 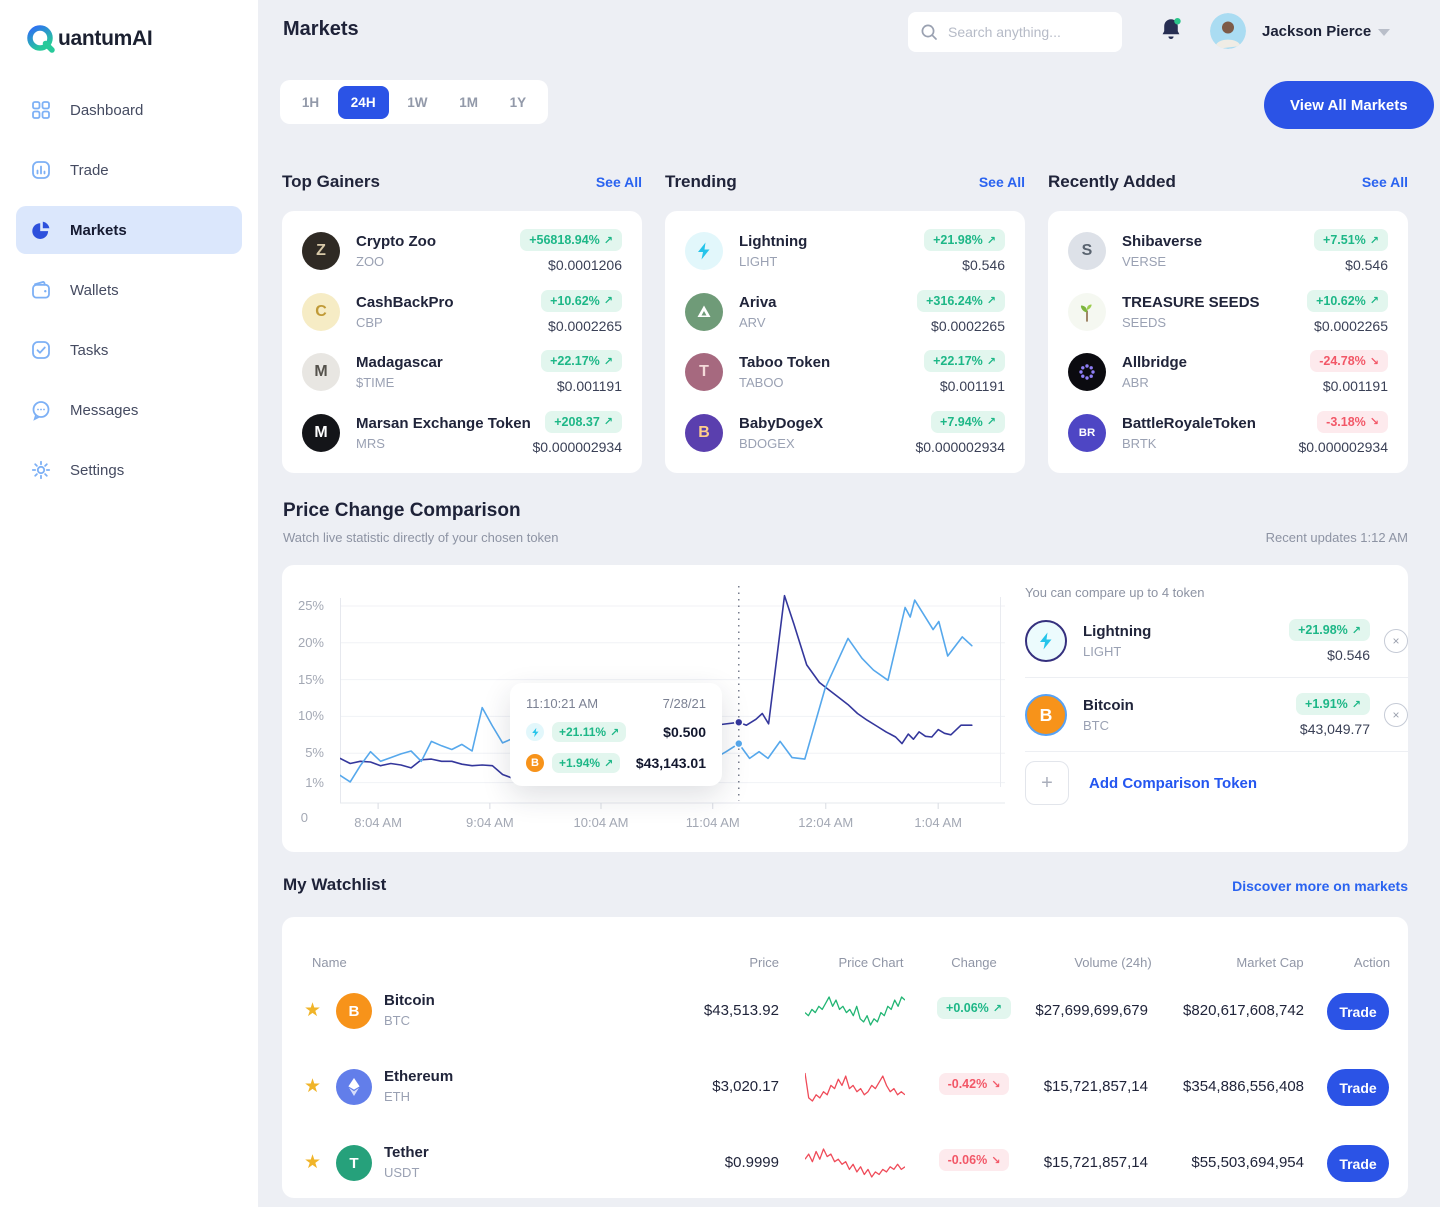 What do you see at coordinates (129, 470) in the screenshot?
I see `sidebar-item-settings: Settings` at bounding box center [129, 470].